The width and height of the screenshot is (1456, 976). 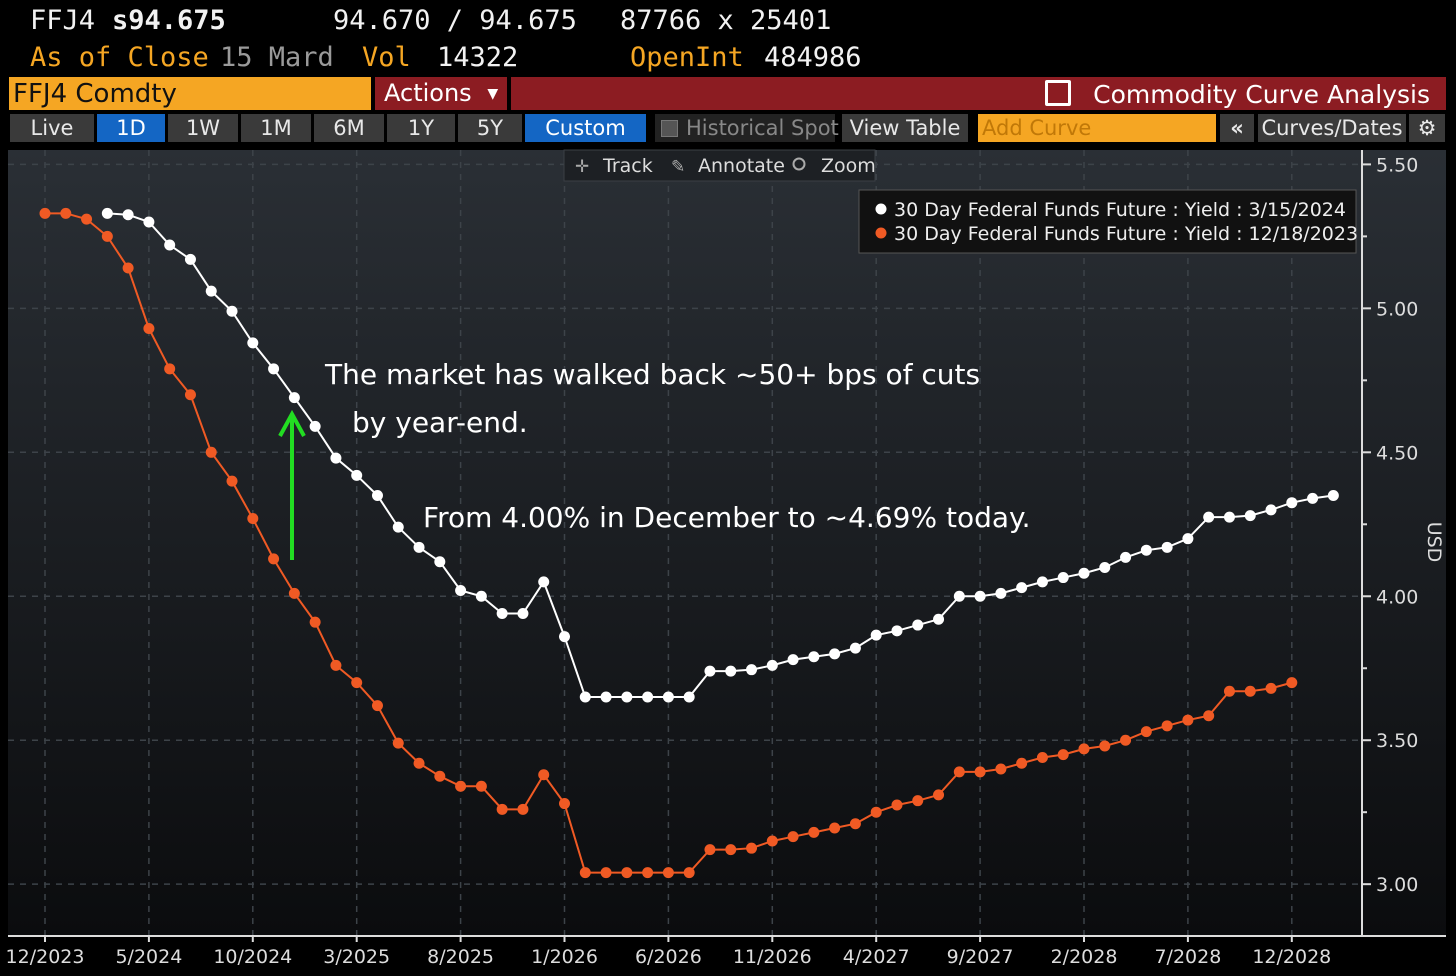 I want to click on track-tool: ✛ Track, so click(x=614, y=166).